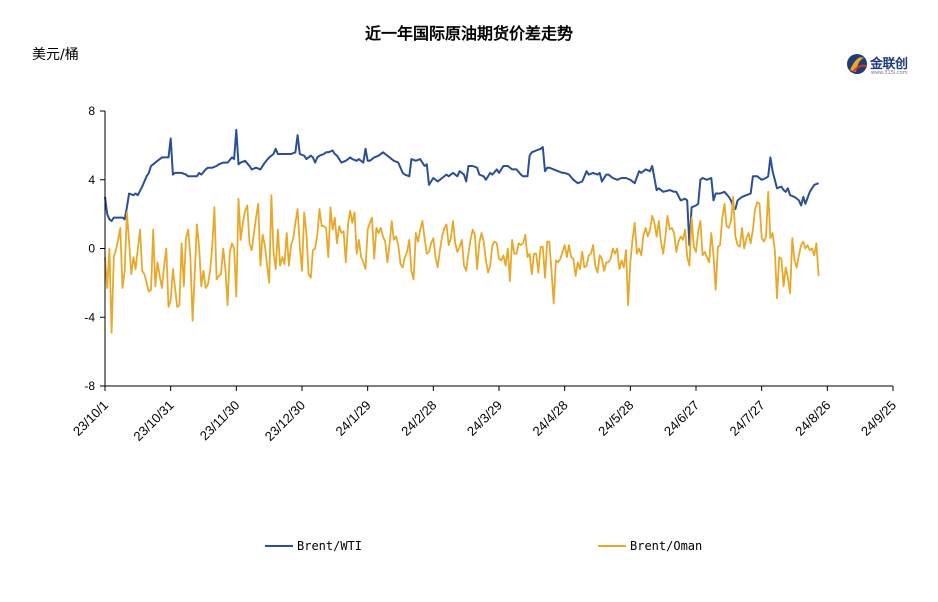 This screenshot has width=938, height=602. I want to click on x-tick-label: 23/11/30, so click(220, 421).